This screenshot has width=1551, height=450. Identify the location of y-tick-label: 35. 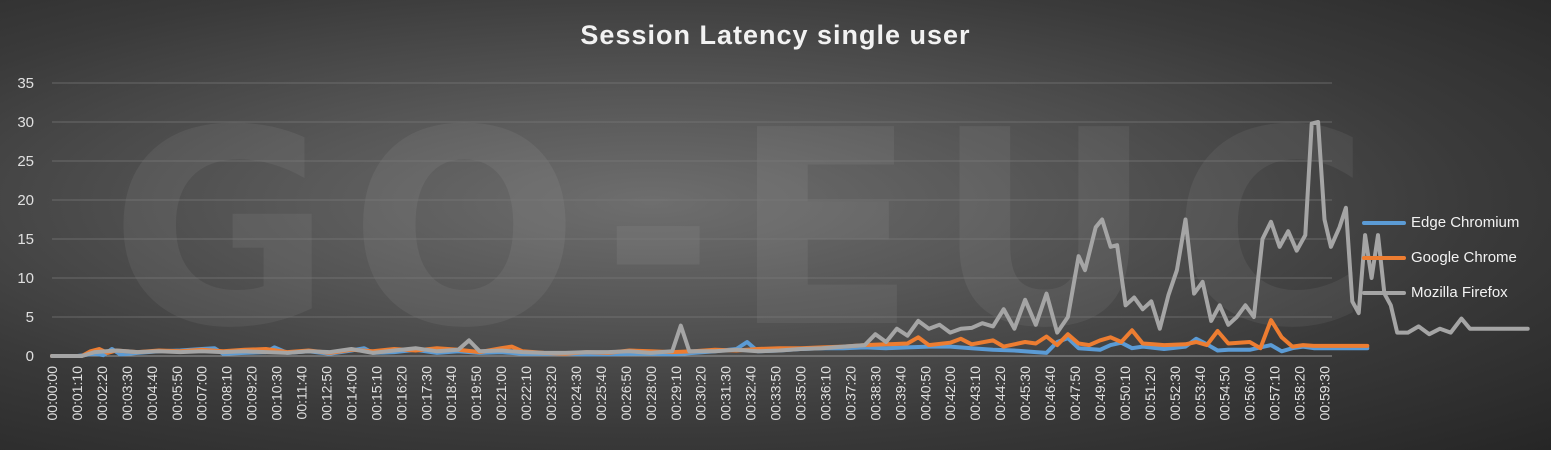
(25, 83).